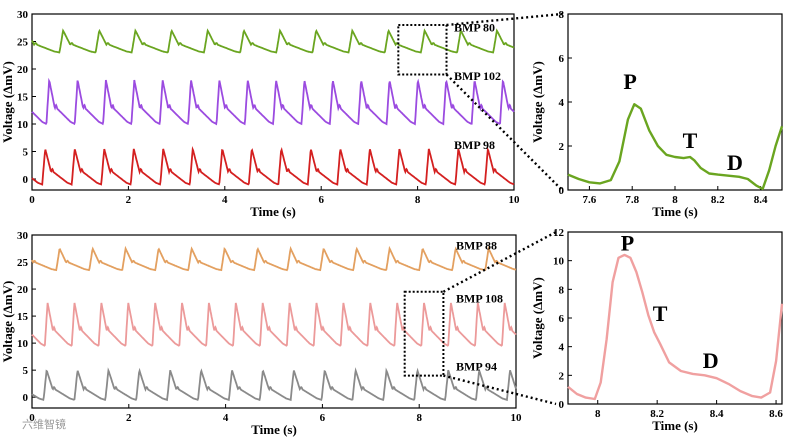  I want to click on top-main-xlabel: Time (s), so click(273, 211).